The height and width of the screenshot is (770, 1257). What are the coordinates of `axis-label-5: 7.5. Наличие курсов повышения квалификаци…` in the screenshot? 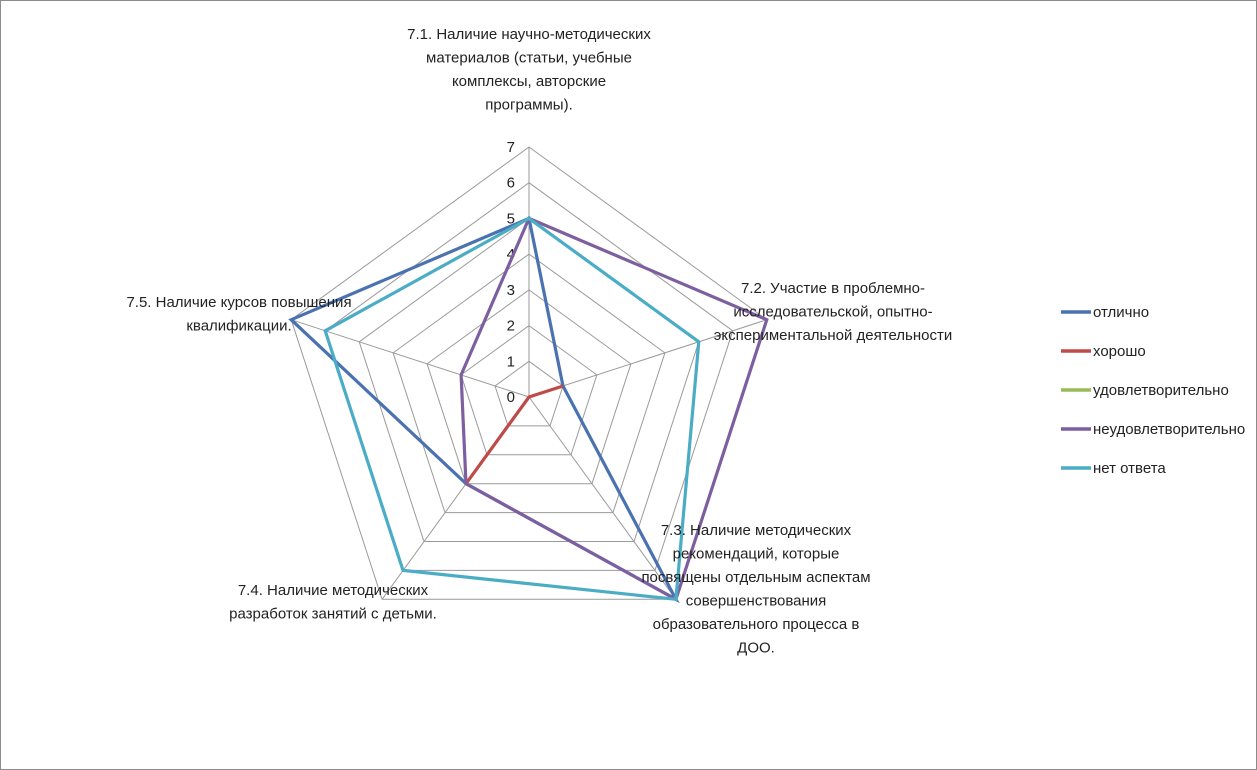 It's located at (238, 314).